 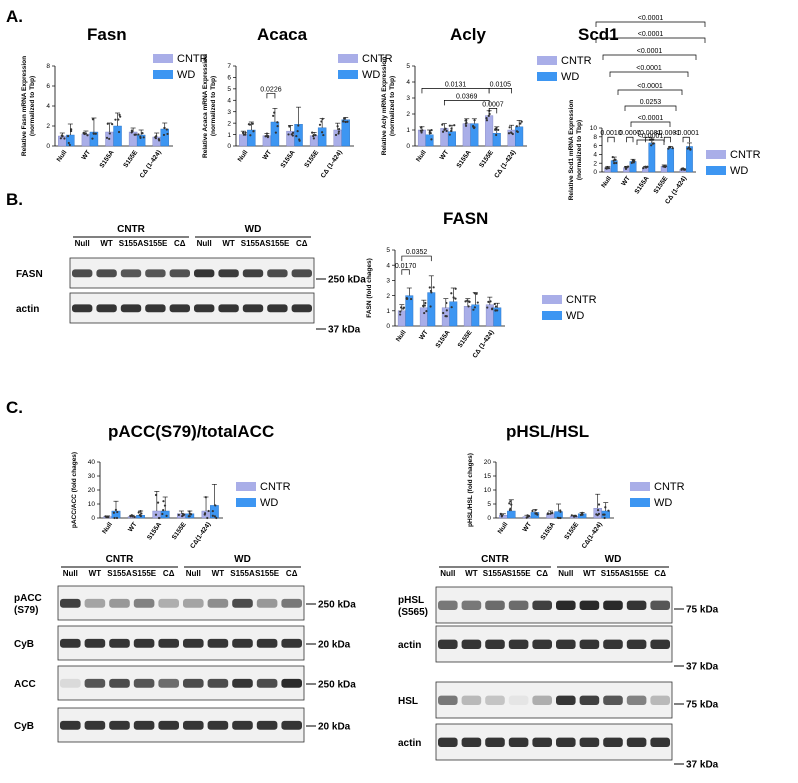 I want to click on y-tick-label: 4, so click(x=229, y=100).